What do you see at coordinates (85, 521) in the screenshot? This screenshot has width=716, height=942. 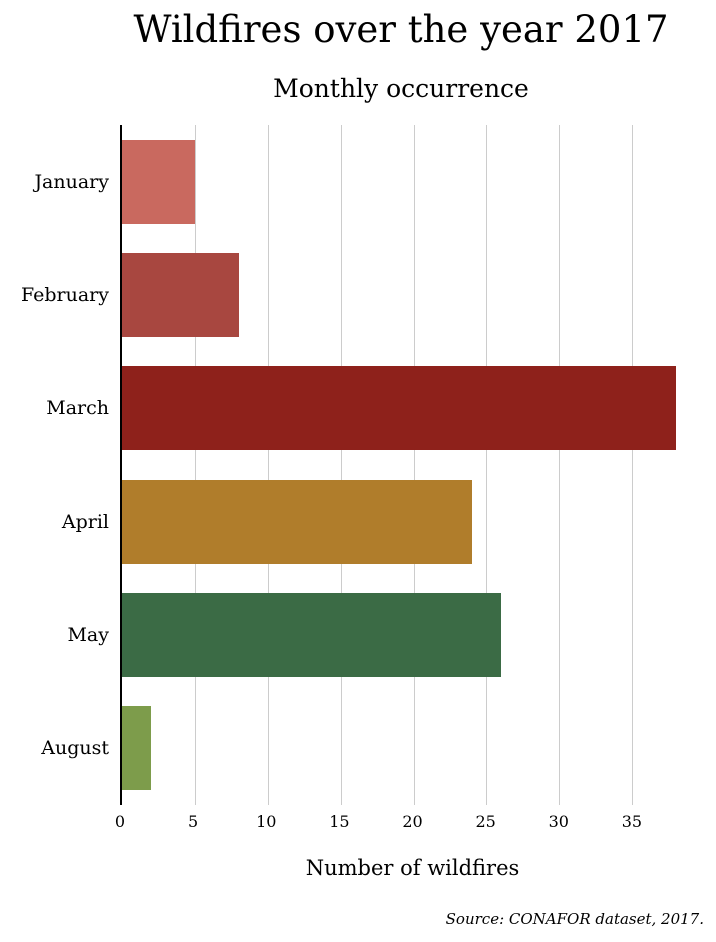 I see `category-label-april: April` at bounding box center [85, 521].